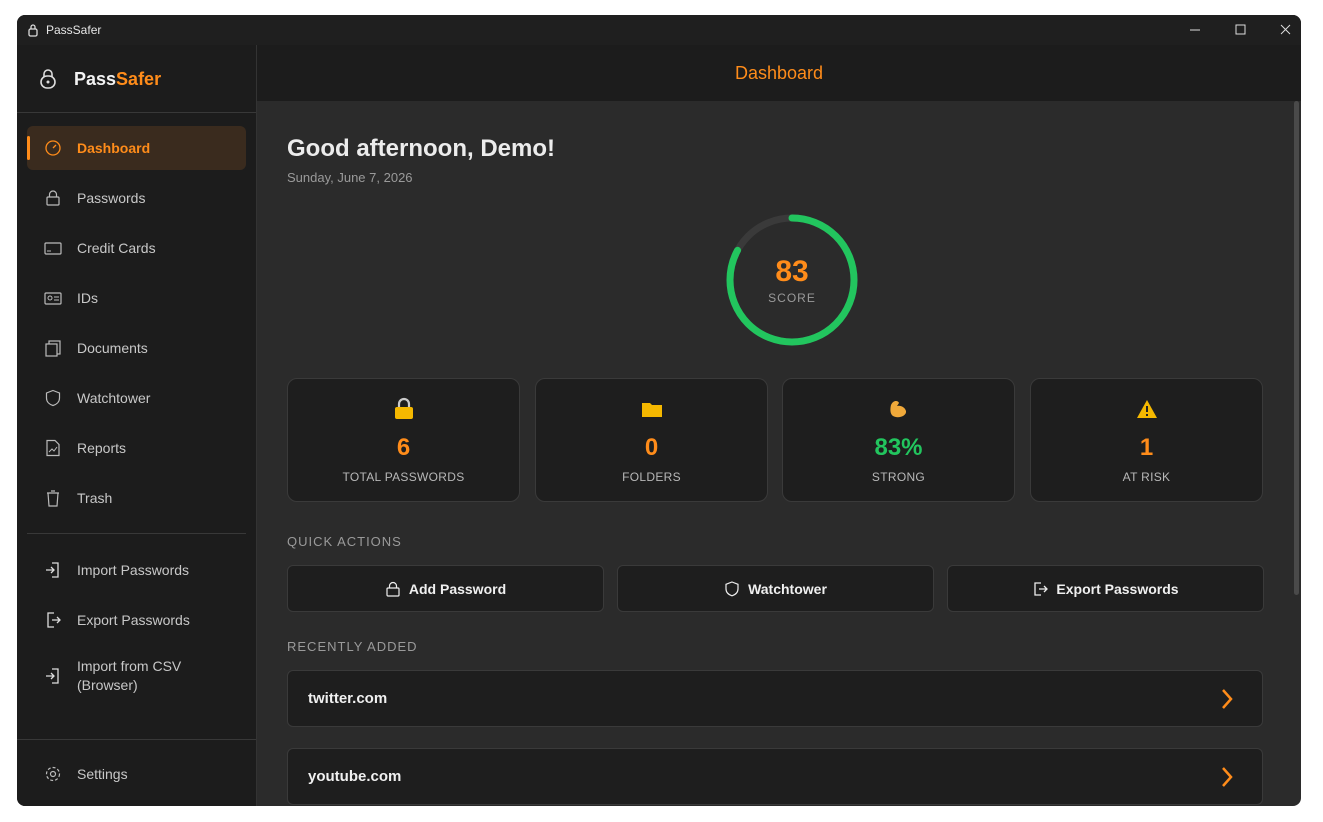  What do you see at coordinates (53, 774) in the screenshot?
I see `settings-icon` at bounding box center [53, 774].